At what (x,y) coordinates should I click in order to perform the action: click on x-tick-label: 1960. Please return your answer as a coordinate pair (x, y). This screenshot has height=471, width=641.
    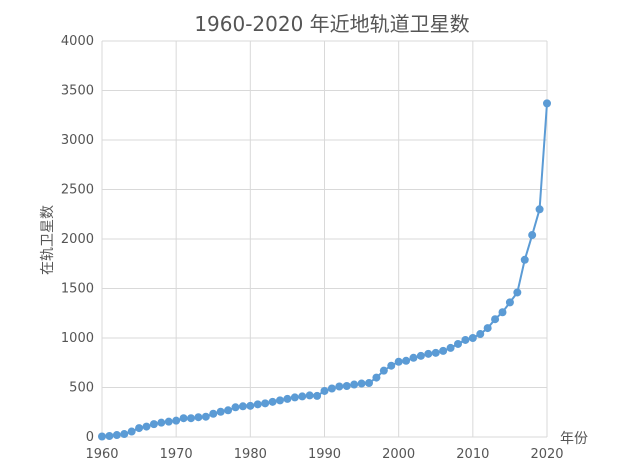
    Looking at the image, I should click on (101, 454).